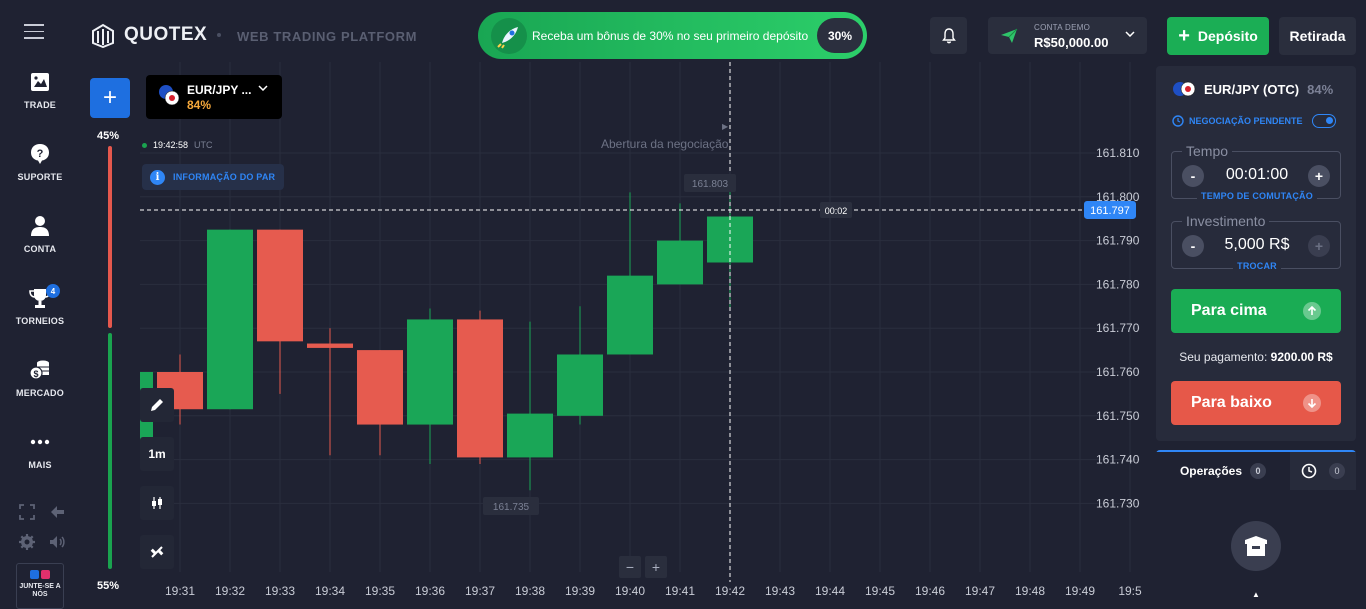  I want to click on y-tick-label: 161.740, so click(1118, 460).